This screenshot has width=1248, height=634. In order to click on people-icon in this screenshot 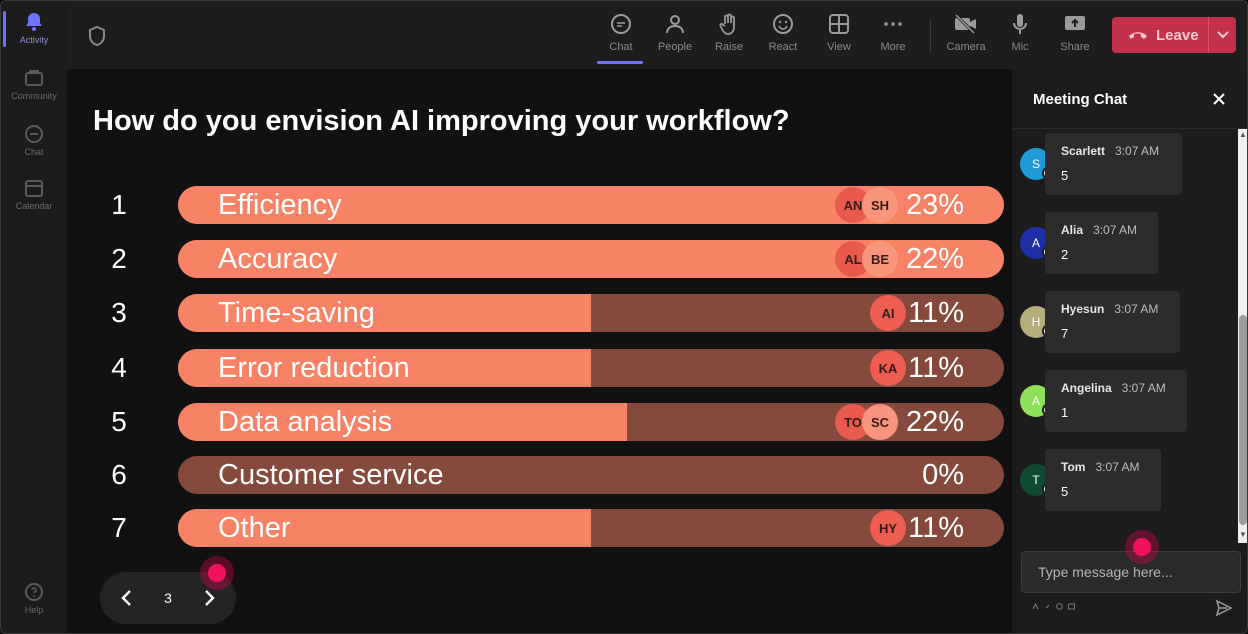, I will do `click(675, 24)`.